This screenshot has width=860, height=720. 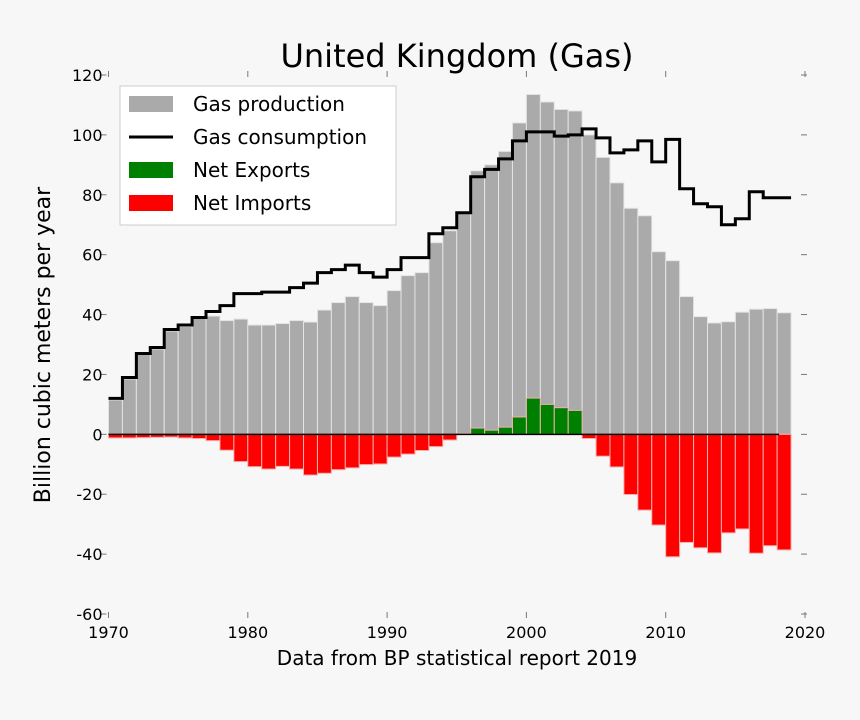 I want to click on y-tick-label: 100, so click(x=87, y=135).